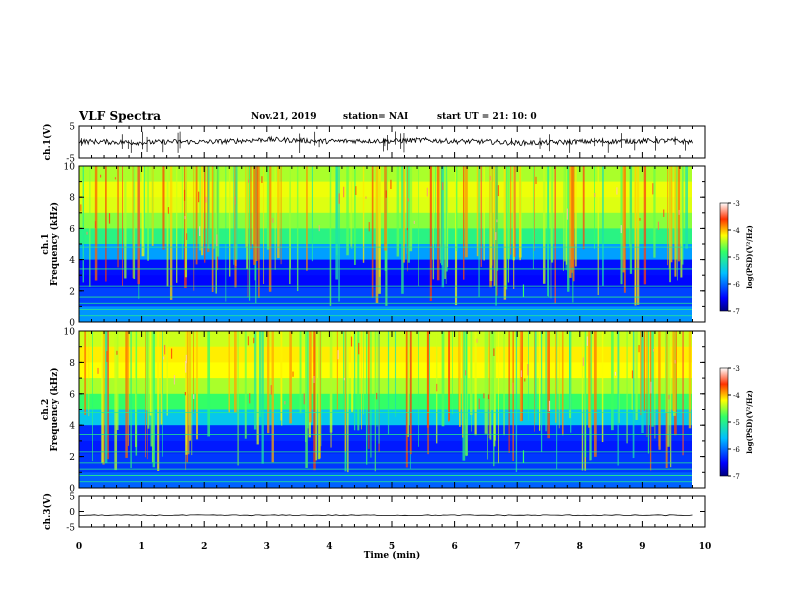 This screenshot has height=612, width=792. Describe the element at coordinates (70, 160) in the screenshot. I see `y-tick-label: -5` at that location.